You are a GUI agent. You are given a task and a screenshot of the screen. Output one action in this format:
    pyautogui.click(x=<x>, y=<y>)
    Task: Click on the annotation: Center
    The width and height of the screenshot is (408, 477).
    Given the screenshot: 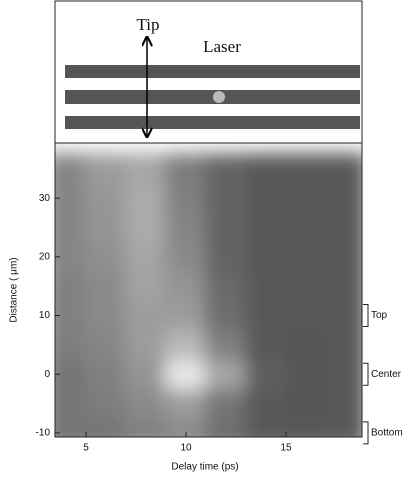 What is the action you would take?
    pyautogui.click(x=386, y=374)
    